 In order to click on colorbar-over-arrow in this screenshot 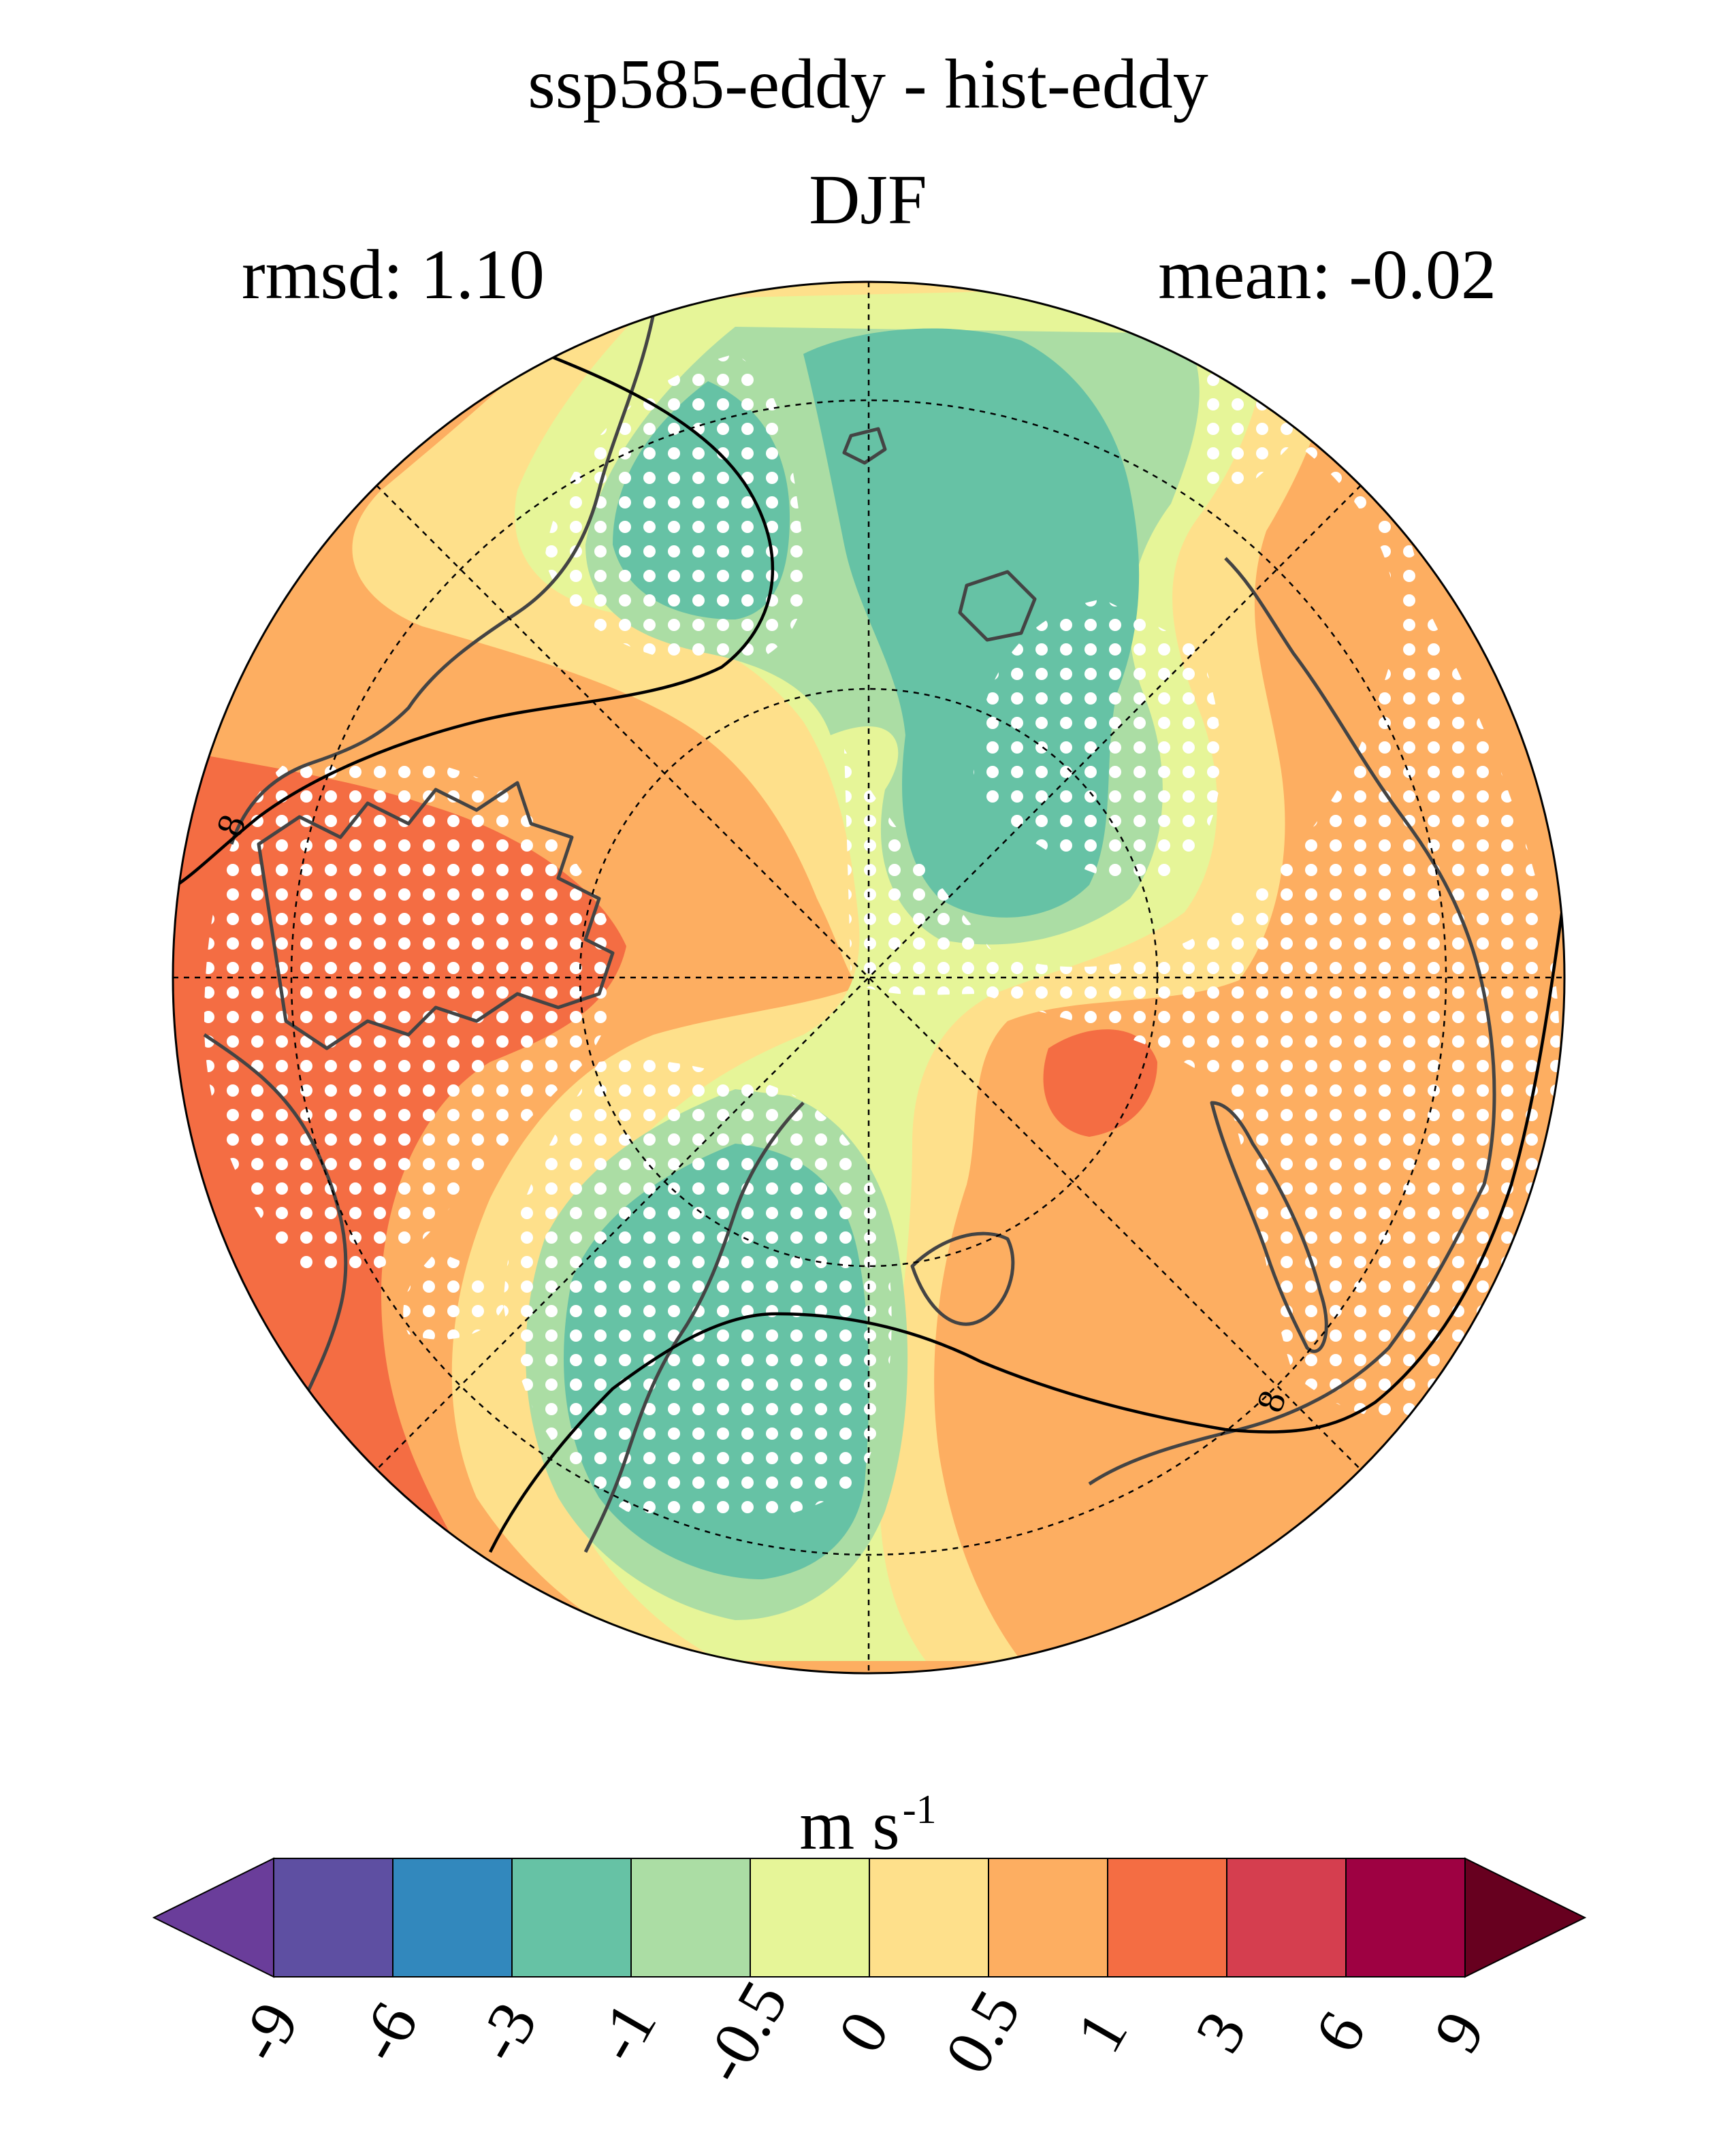, I will do `click(1525, 1917)`.